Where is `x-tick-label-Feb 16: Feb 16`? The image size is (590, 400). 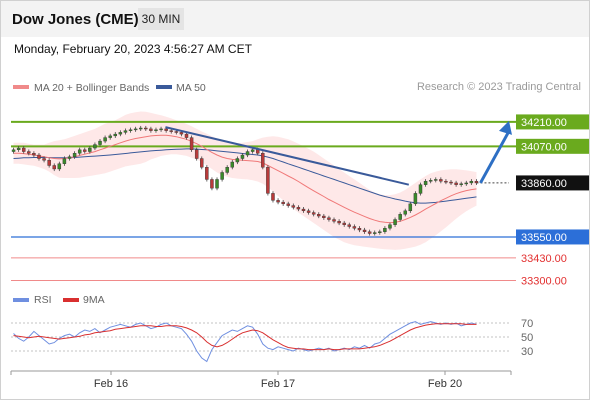
x-tick-label-Feb 16: Feb 16 is located at coordinates (111, 384).